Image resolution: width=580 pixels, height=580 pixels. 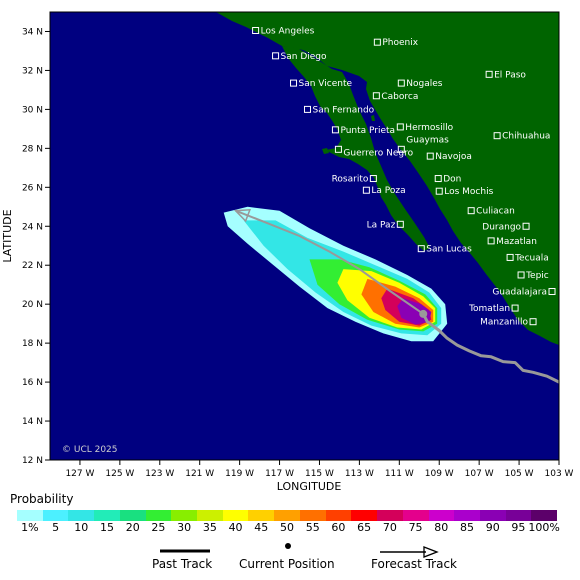 What do you see at coordinates (367, 131) in the screenshot?
I see `city-label: Punta Prieta` at bounding box center [367, 131].